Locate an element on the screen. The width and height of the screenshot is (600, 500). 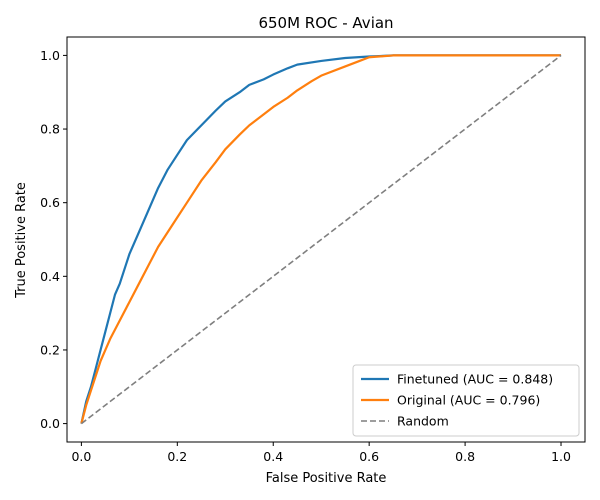
x-axis-ticks: 0.0 0.2 0.4 0.6 0.8 1.0 is located at coordinates (321, 453).